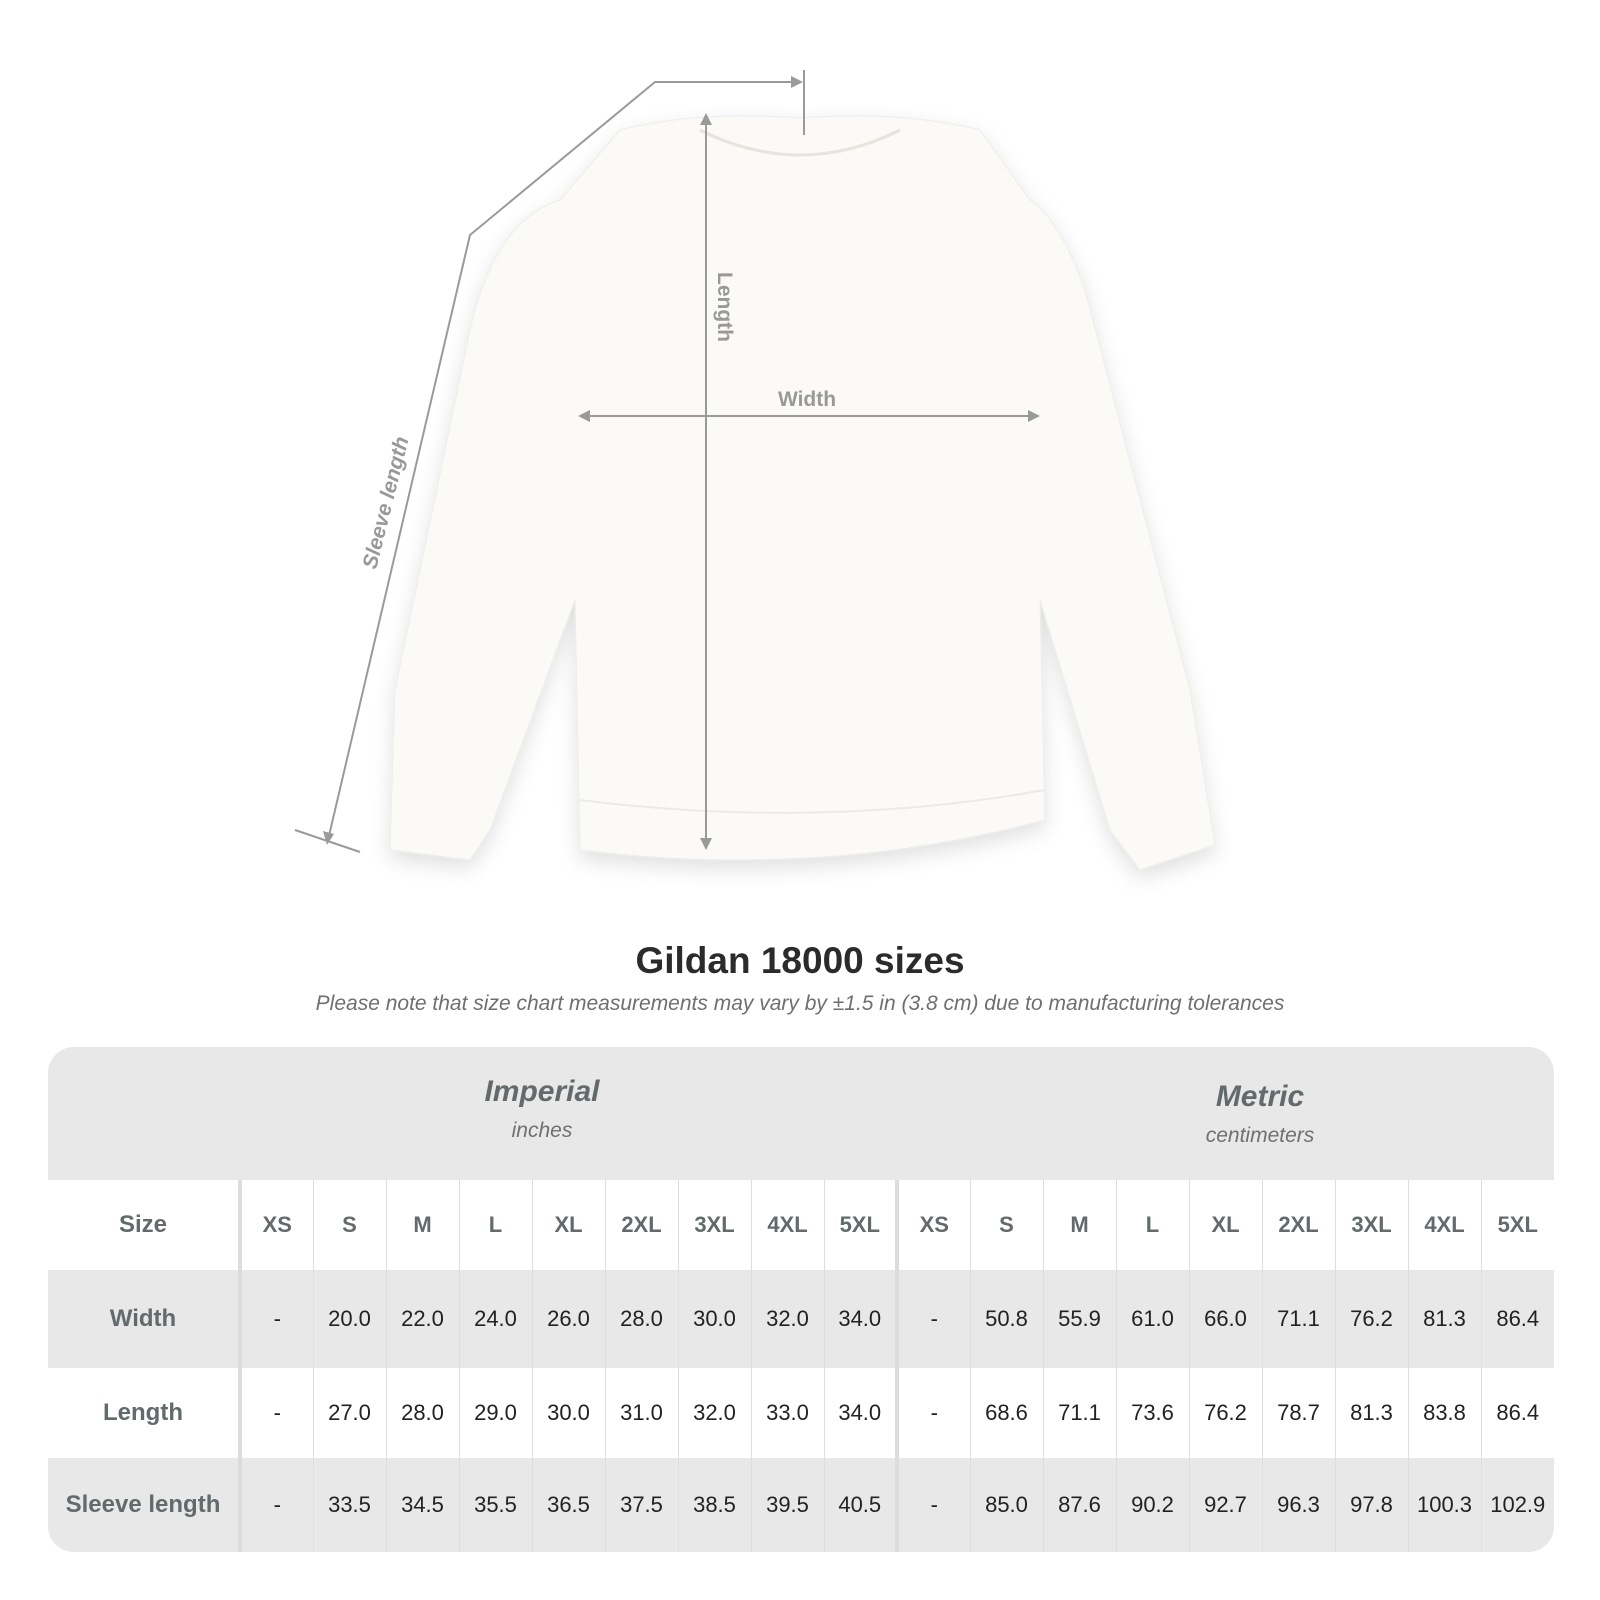 The width and height of the screenshot is (1600, 1600). What do you see at coordinates (145, 1319) in the screenshot?
I see `row-label: Width` at bounding box center [145, 1319].